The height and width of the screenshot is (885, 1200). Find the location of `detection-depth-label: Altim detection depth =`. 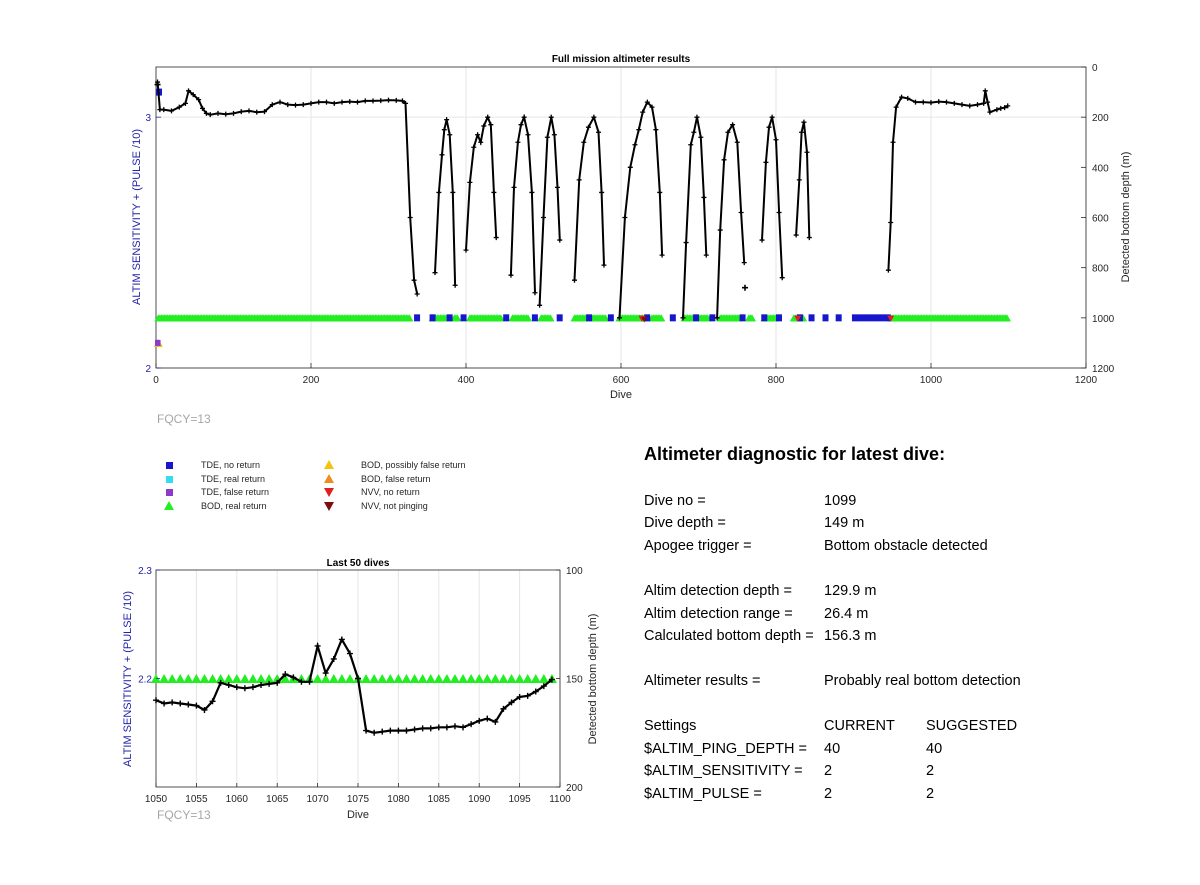

detection-depth-label: Altim detection depth = is located at coordinates (718, 591).